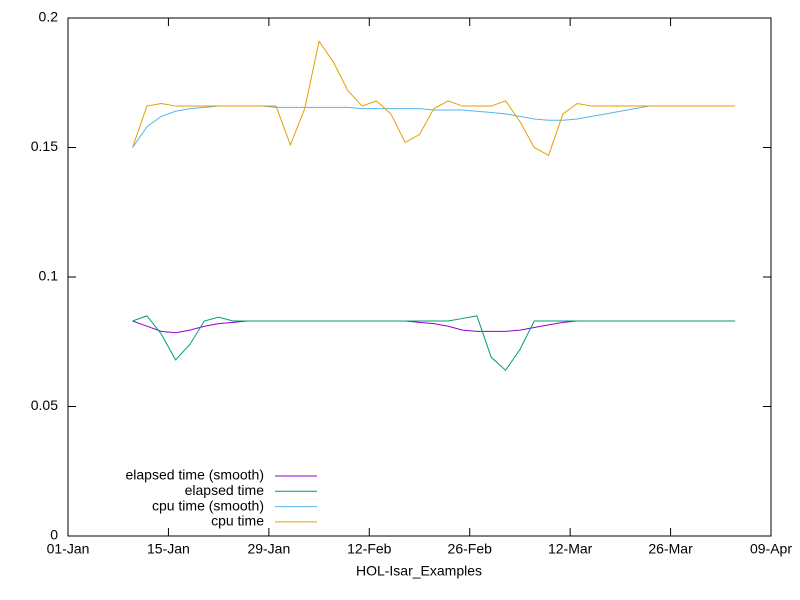 The height and width of the screenshot is (600, 800). What do you see at coordinates (419, 571) in the screenshot?
I see `x-axis-label: HOL-Isar_Examples` at bounding box center [419, 571].